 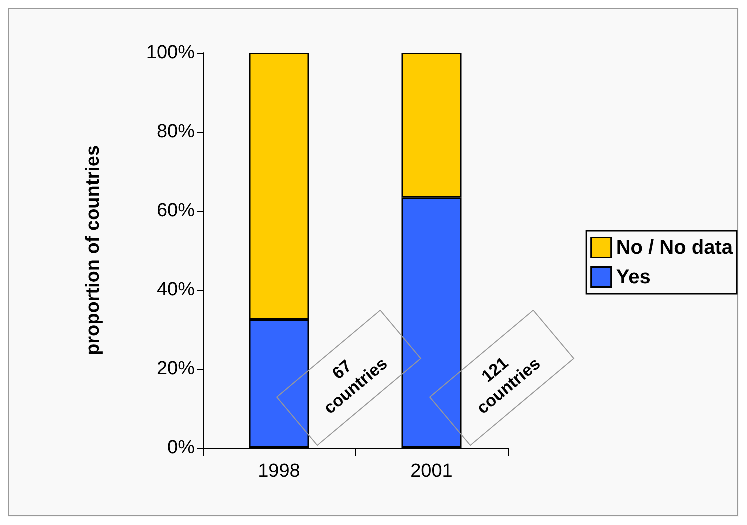 I want to click on x-tick-label: 1998, so click(x=279, y=471).